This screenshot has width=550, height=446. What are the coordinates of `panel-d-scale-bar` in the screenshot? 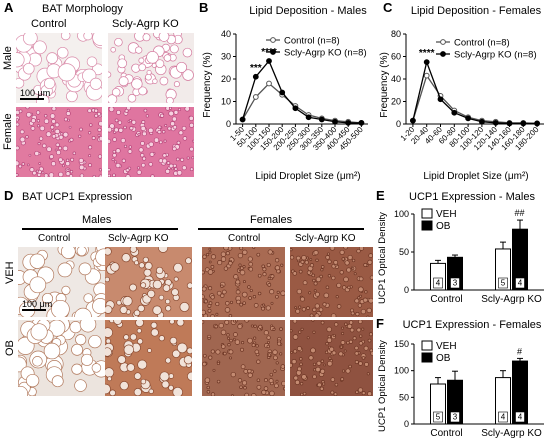 It's located at (34, 310).